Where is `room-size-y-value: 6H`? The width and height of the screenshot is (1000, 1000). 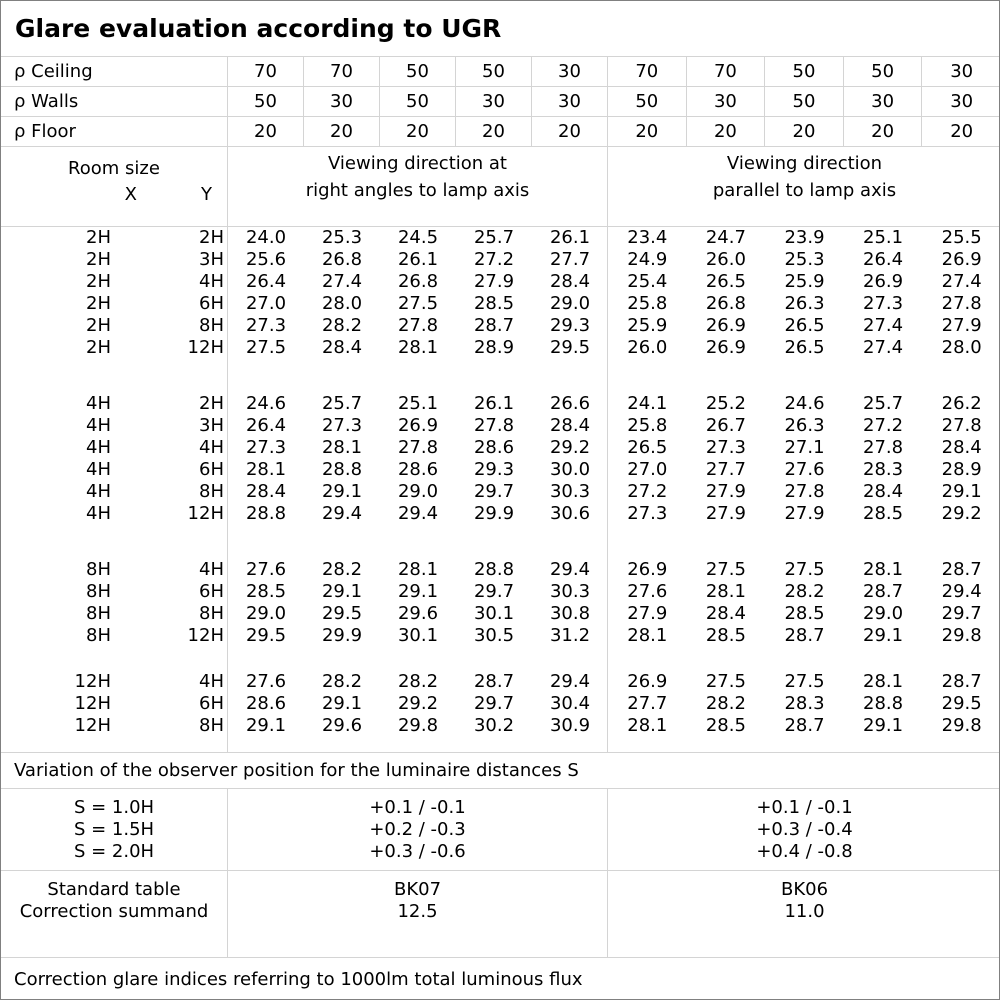 room-size-y-value: 6H is located at coordinates (211, 469).